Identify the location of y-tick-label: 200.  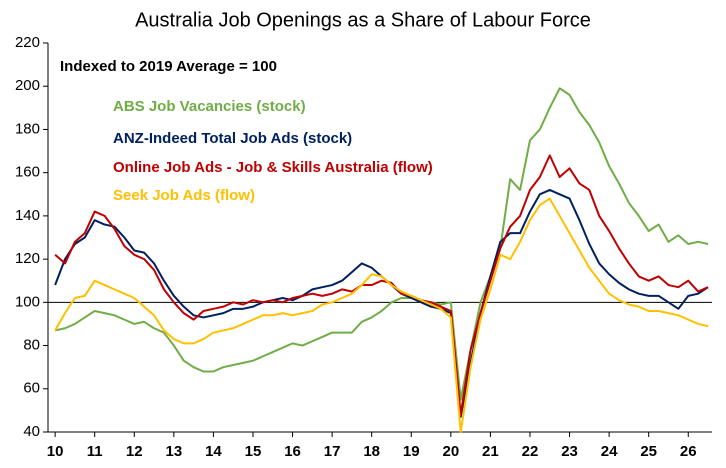
(27, 85).